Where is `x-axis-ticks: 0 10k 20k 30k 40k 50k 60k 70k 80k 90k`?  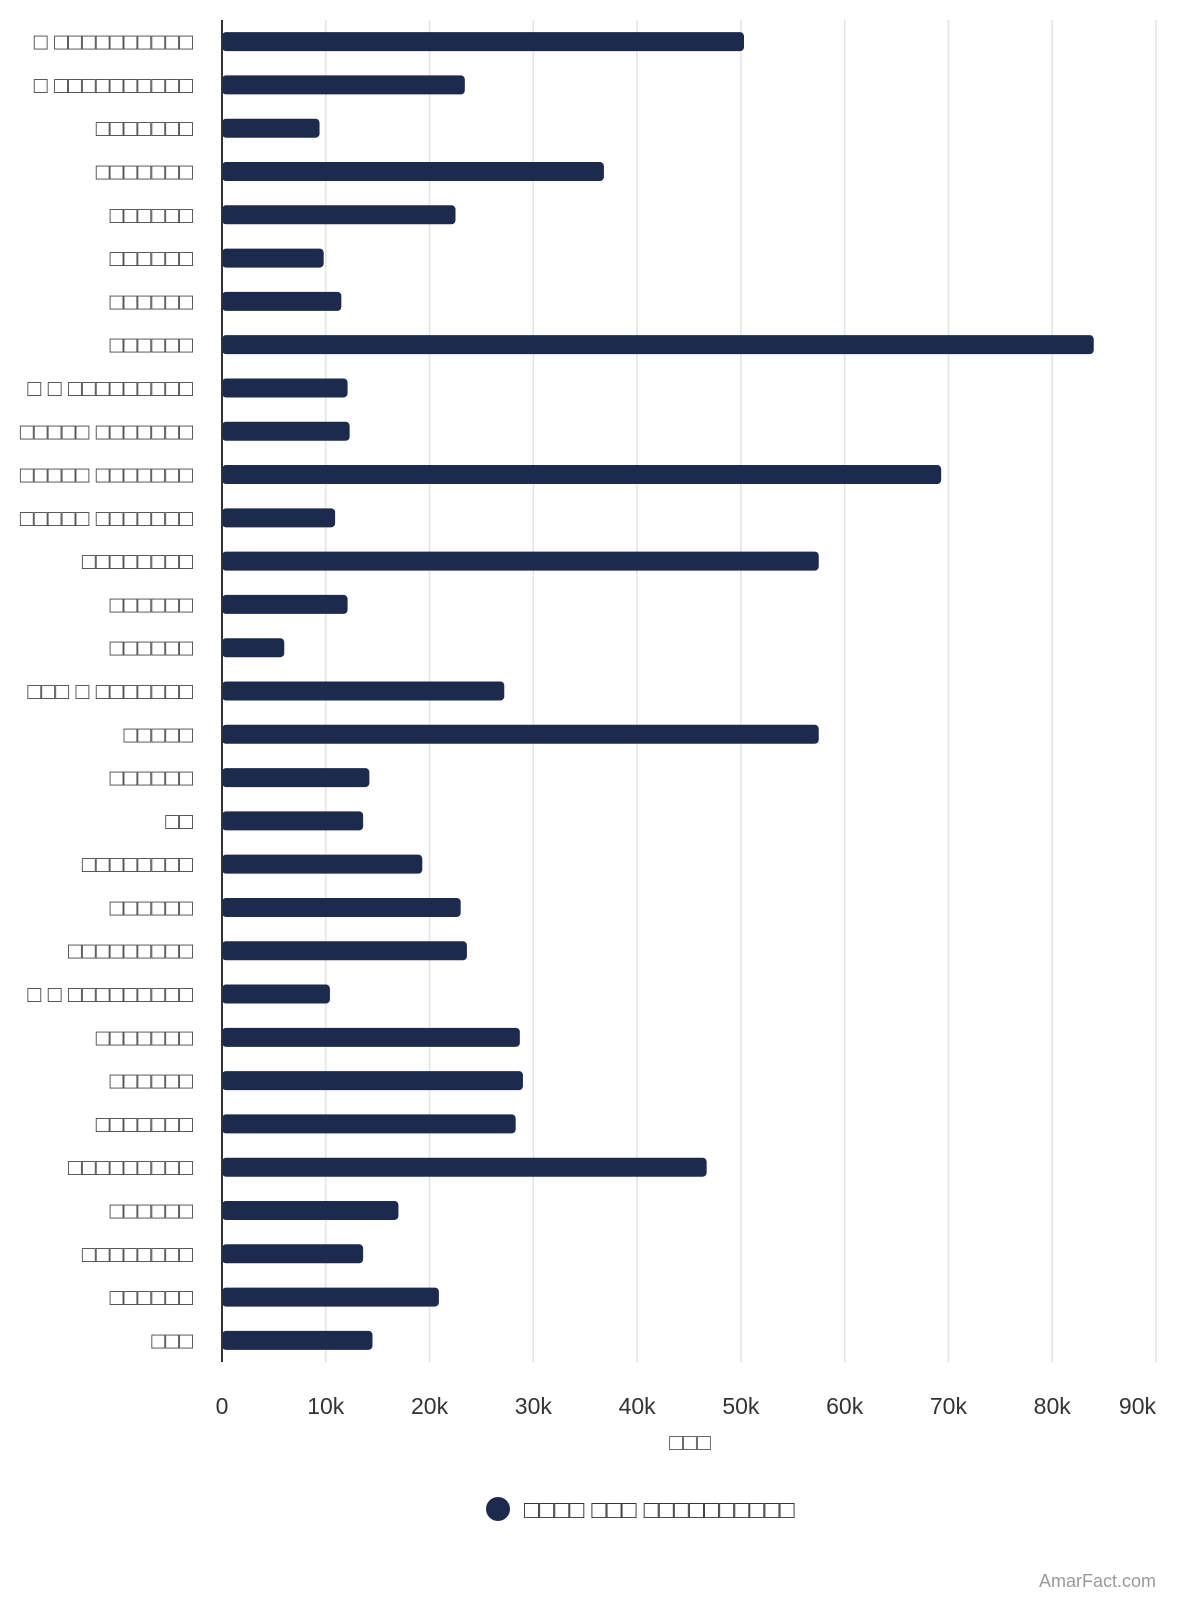
x-axis-ticks: 0 10k 20k 30k 40k 50k 60k 70k 80k 90k is located at coordinates (686, 1406).